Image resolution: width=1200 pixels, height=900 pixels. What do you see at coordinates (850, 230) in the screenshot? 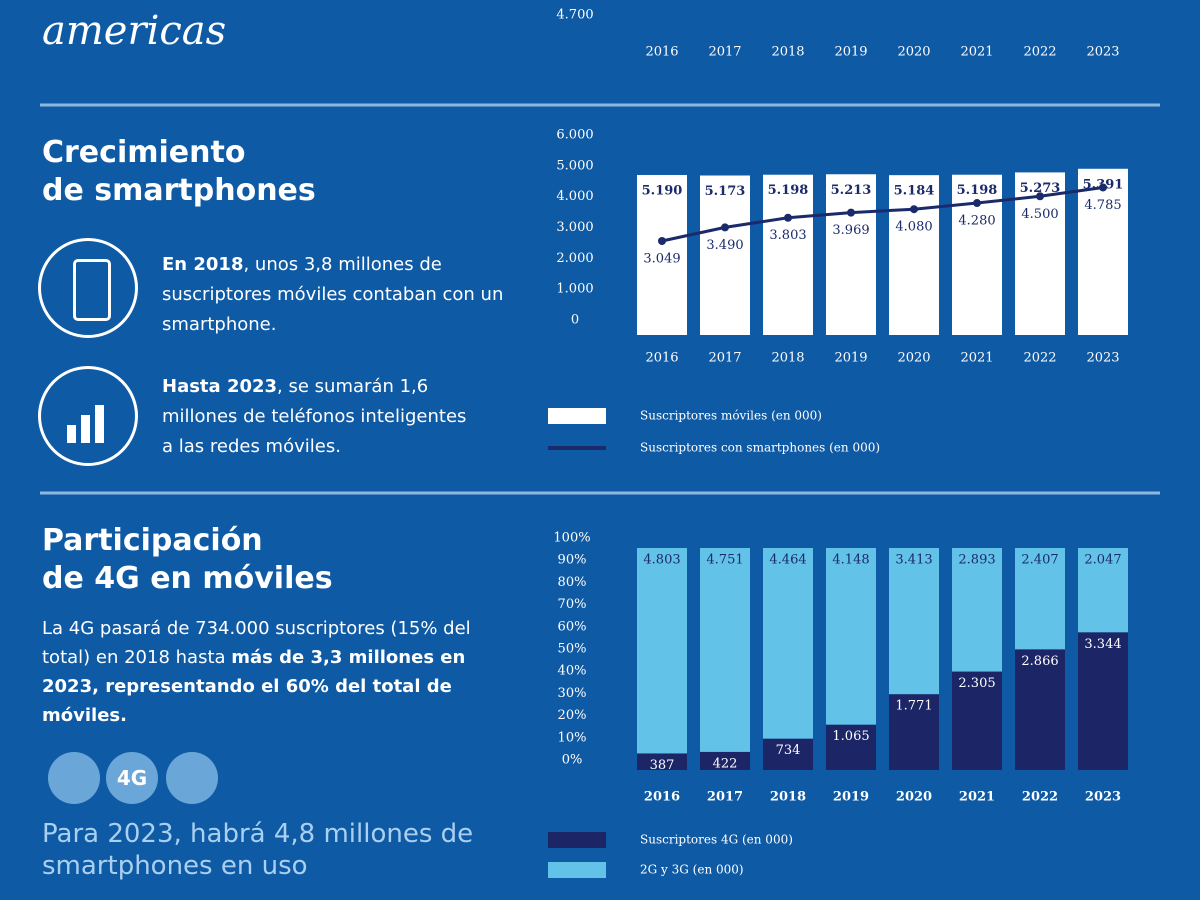
I see `value-label: 3.969` at bounding box center [850, 230].